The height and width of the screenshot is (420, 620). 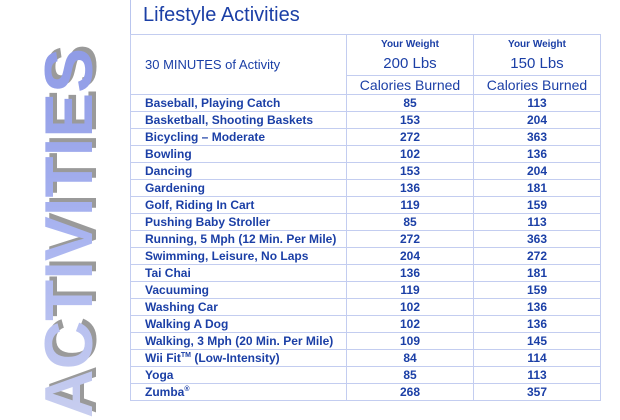 I want to click on calories-150-cell: 357, so click(x=537, y=392).